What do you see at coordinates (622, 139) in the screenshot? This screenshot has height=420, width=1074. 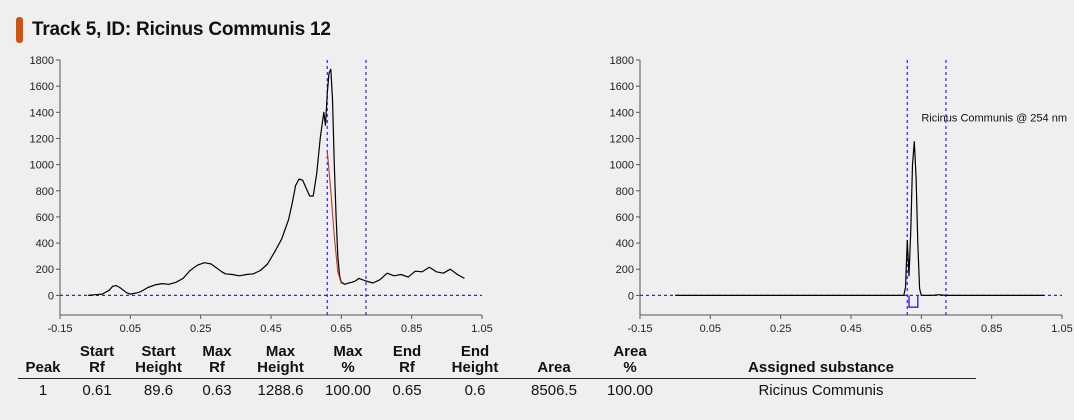 I see `right-y-tick-label: 1200` at bounding box center [622, 139].